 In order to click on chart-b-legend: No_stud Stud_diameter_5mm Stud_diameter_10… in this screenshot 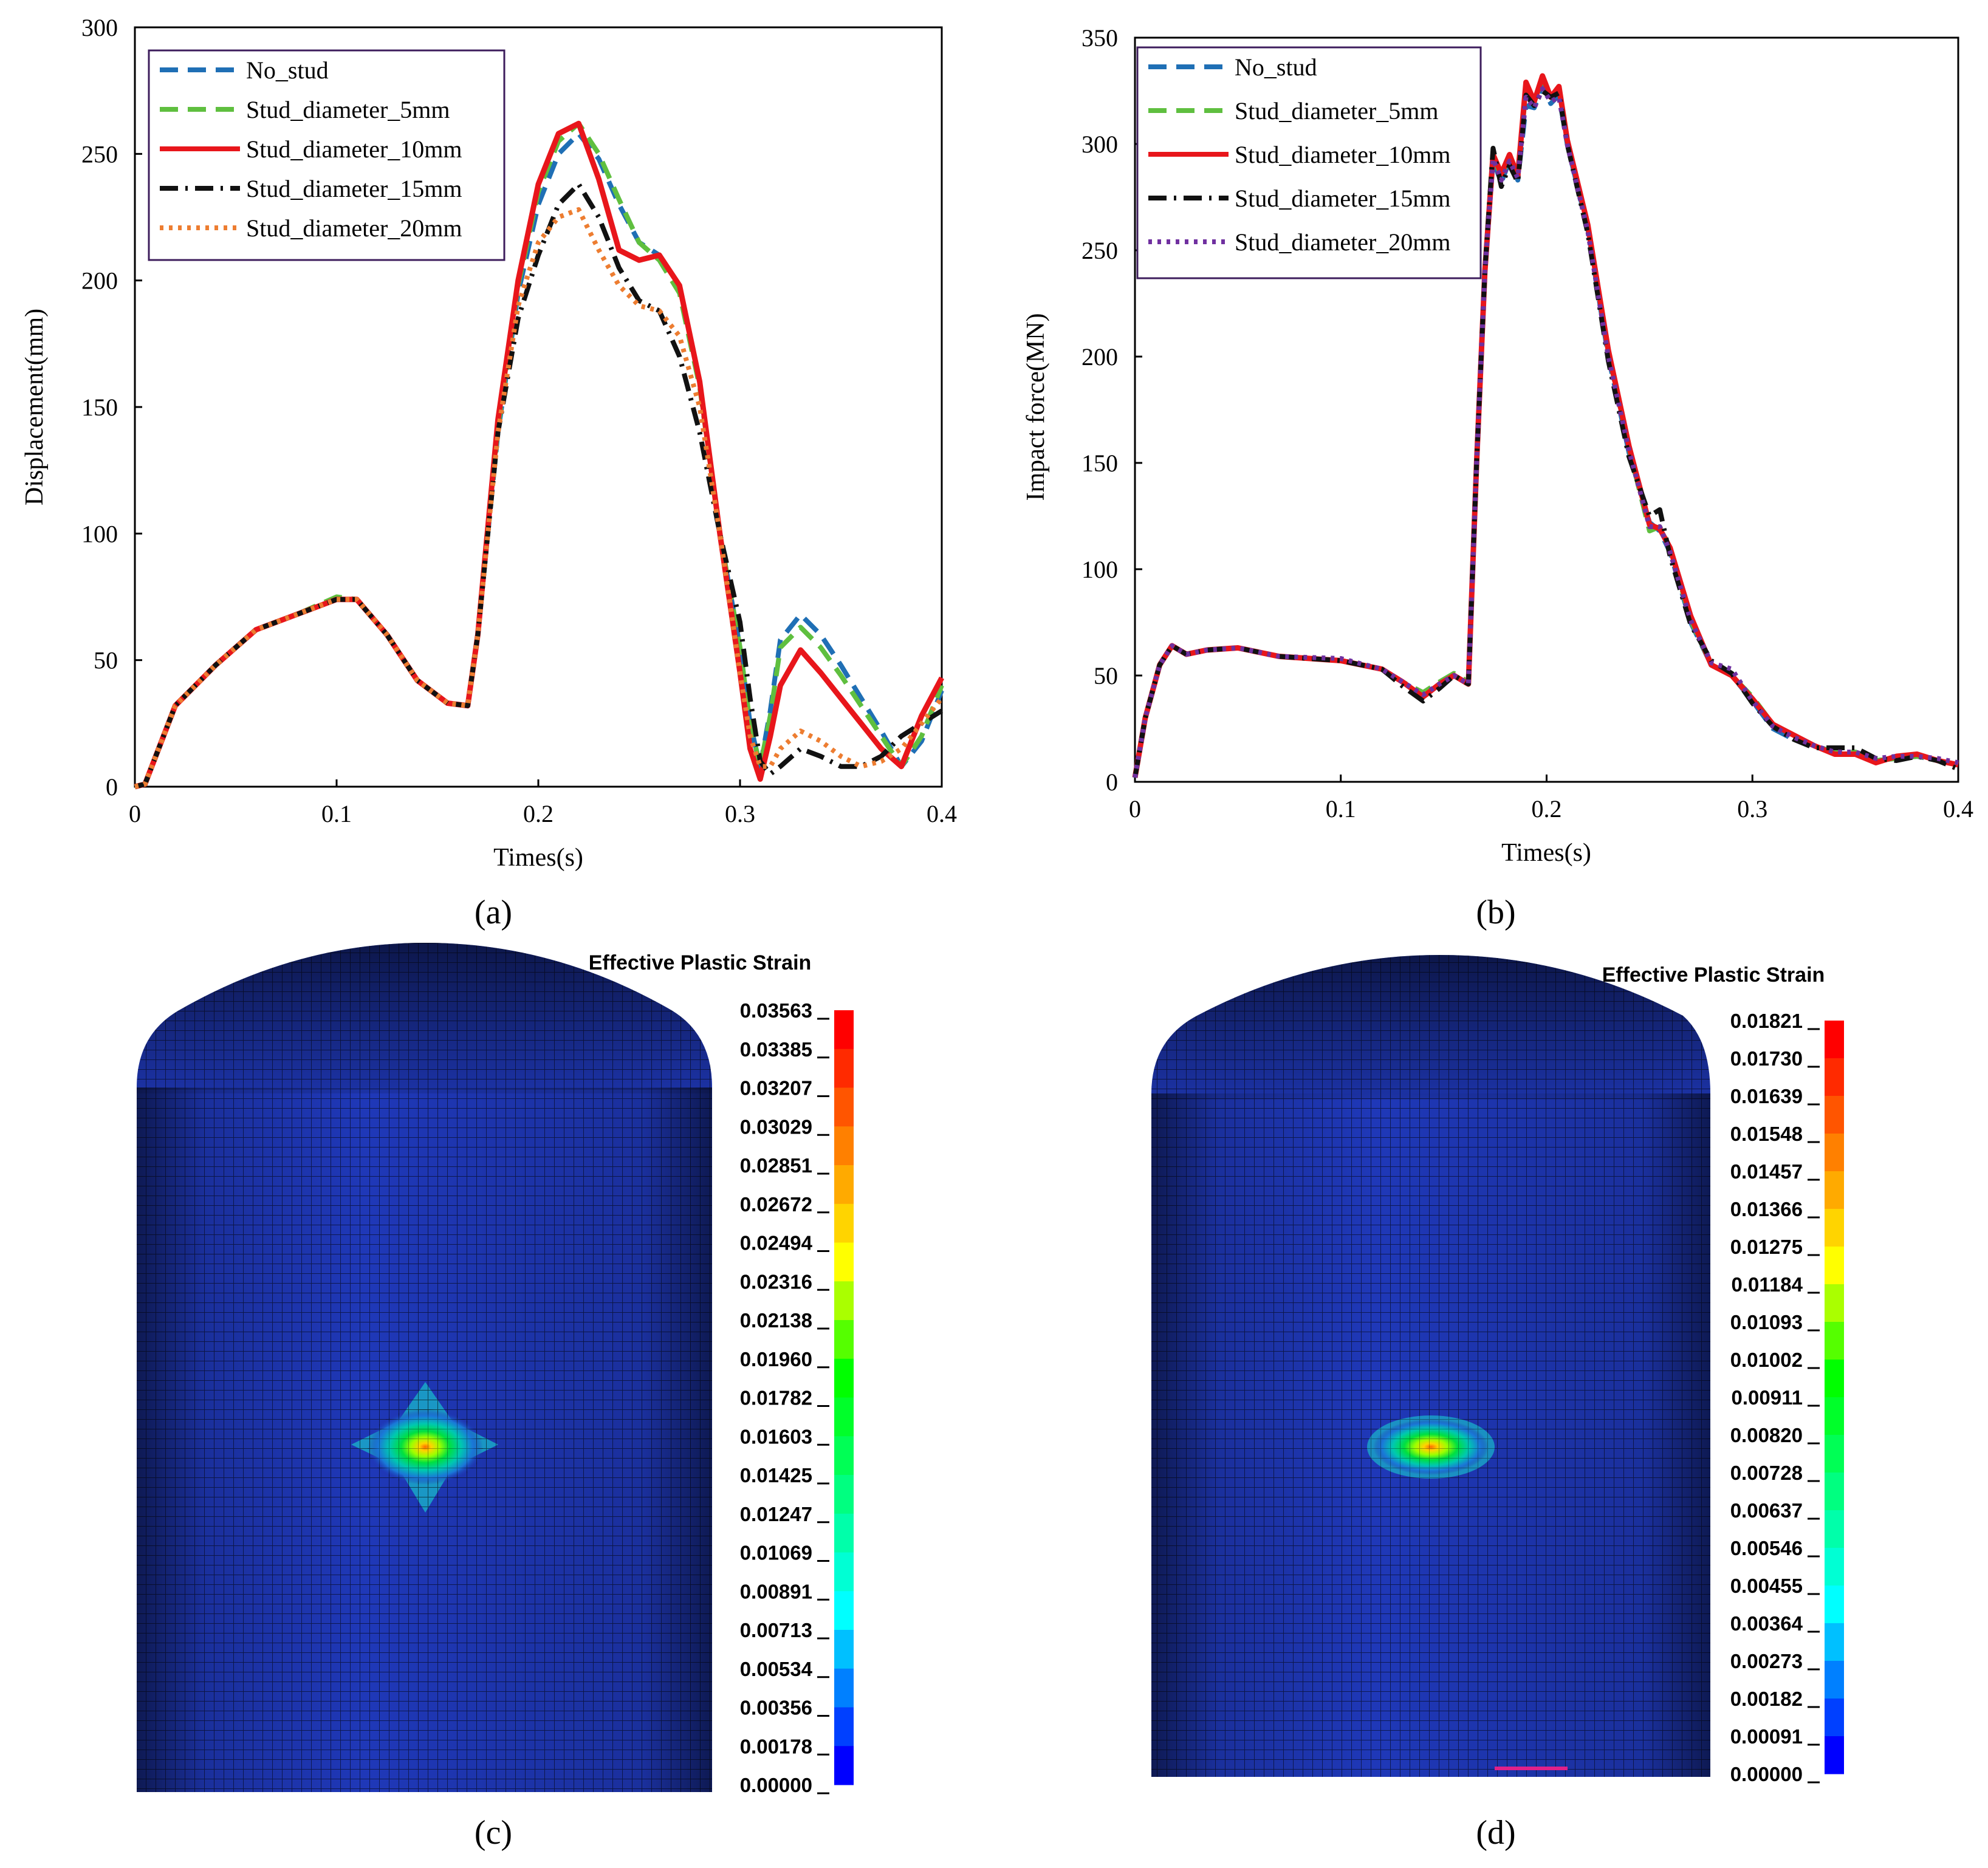, I will do `click(1309, 162)`.